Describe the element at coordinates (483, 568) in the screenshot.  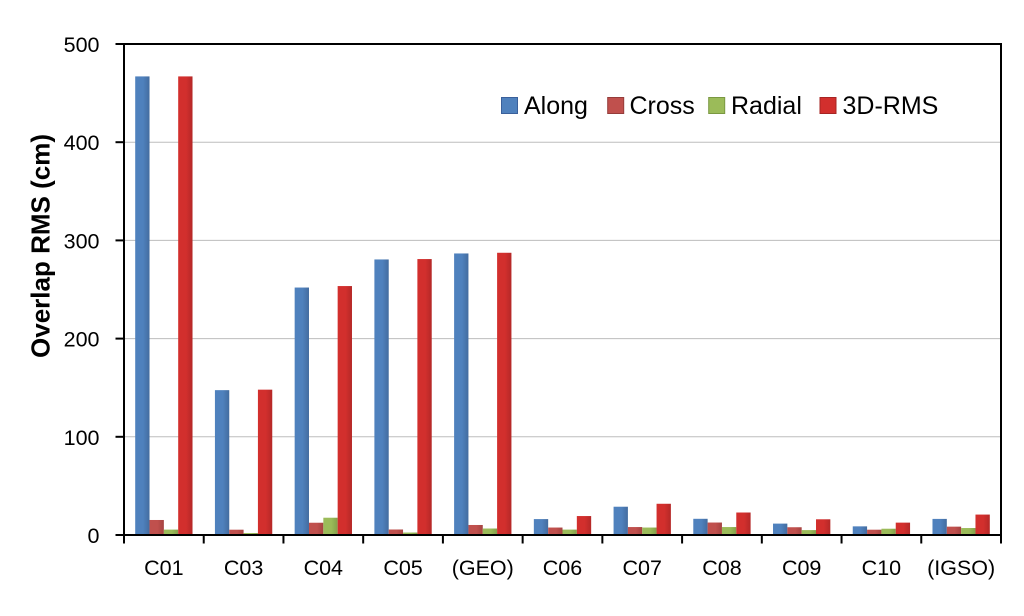
I see `svg-text: (GEO)` at that location.